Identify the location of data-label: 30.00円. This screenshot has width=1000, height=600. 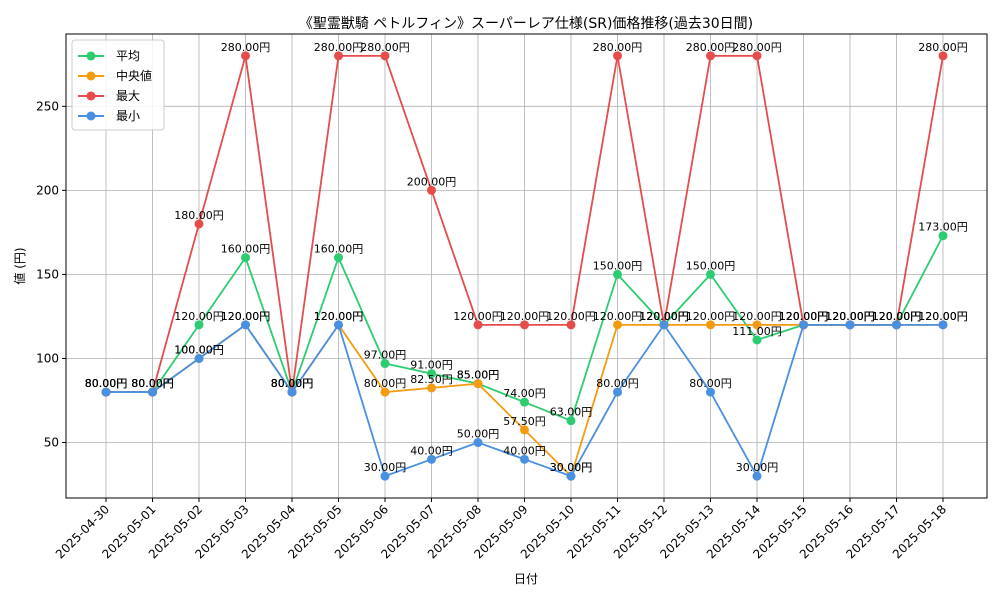
(757, 467).